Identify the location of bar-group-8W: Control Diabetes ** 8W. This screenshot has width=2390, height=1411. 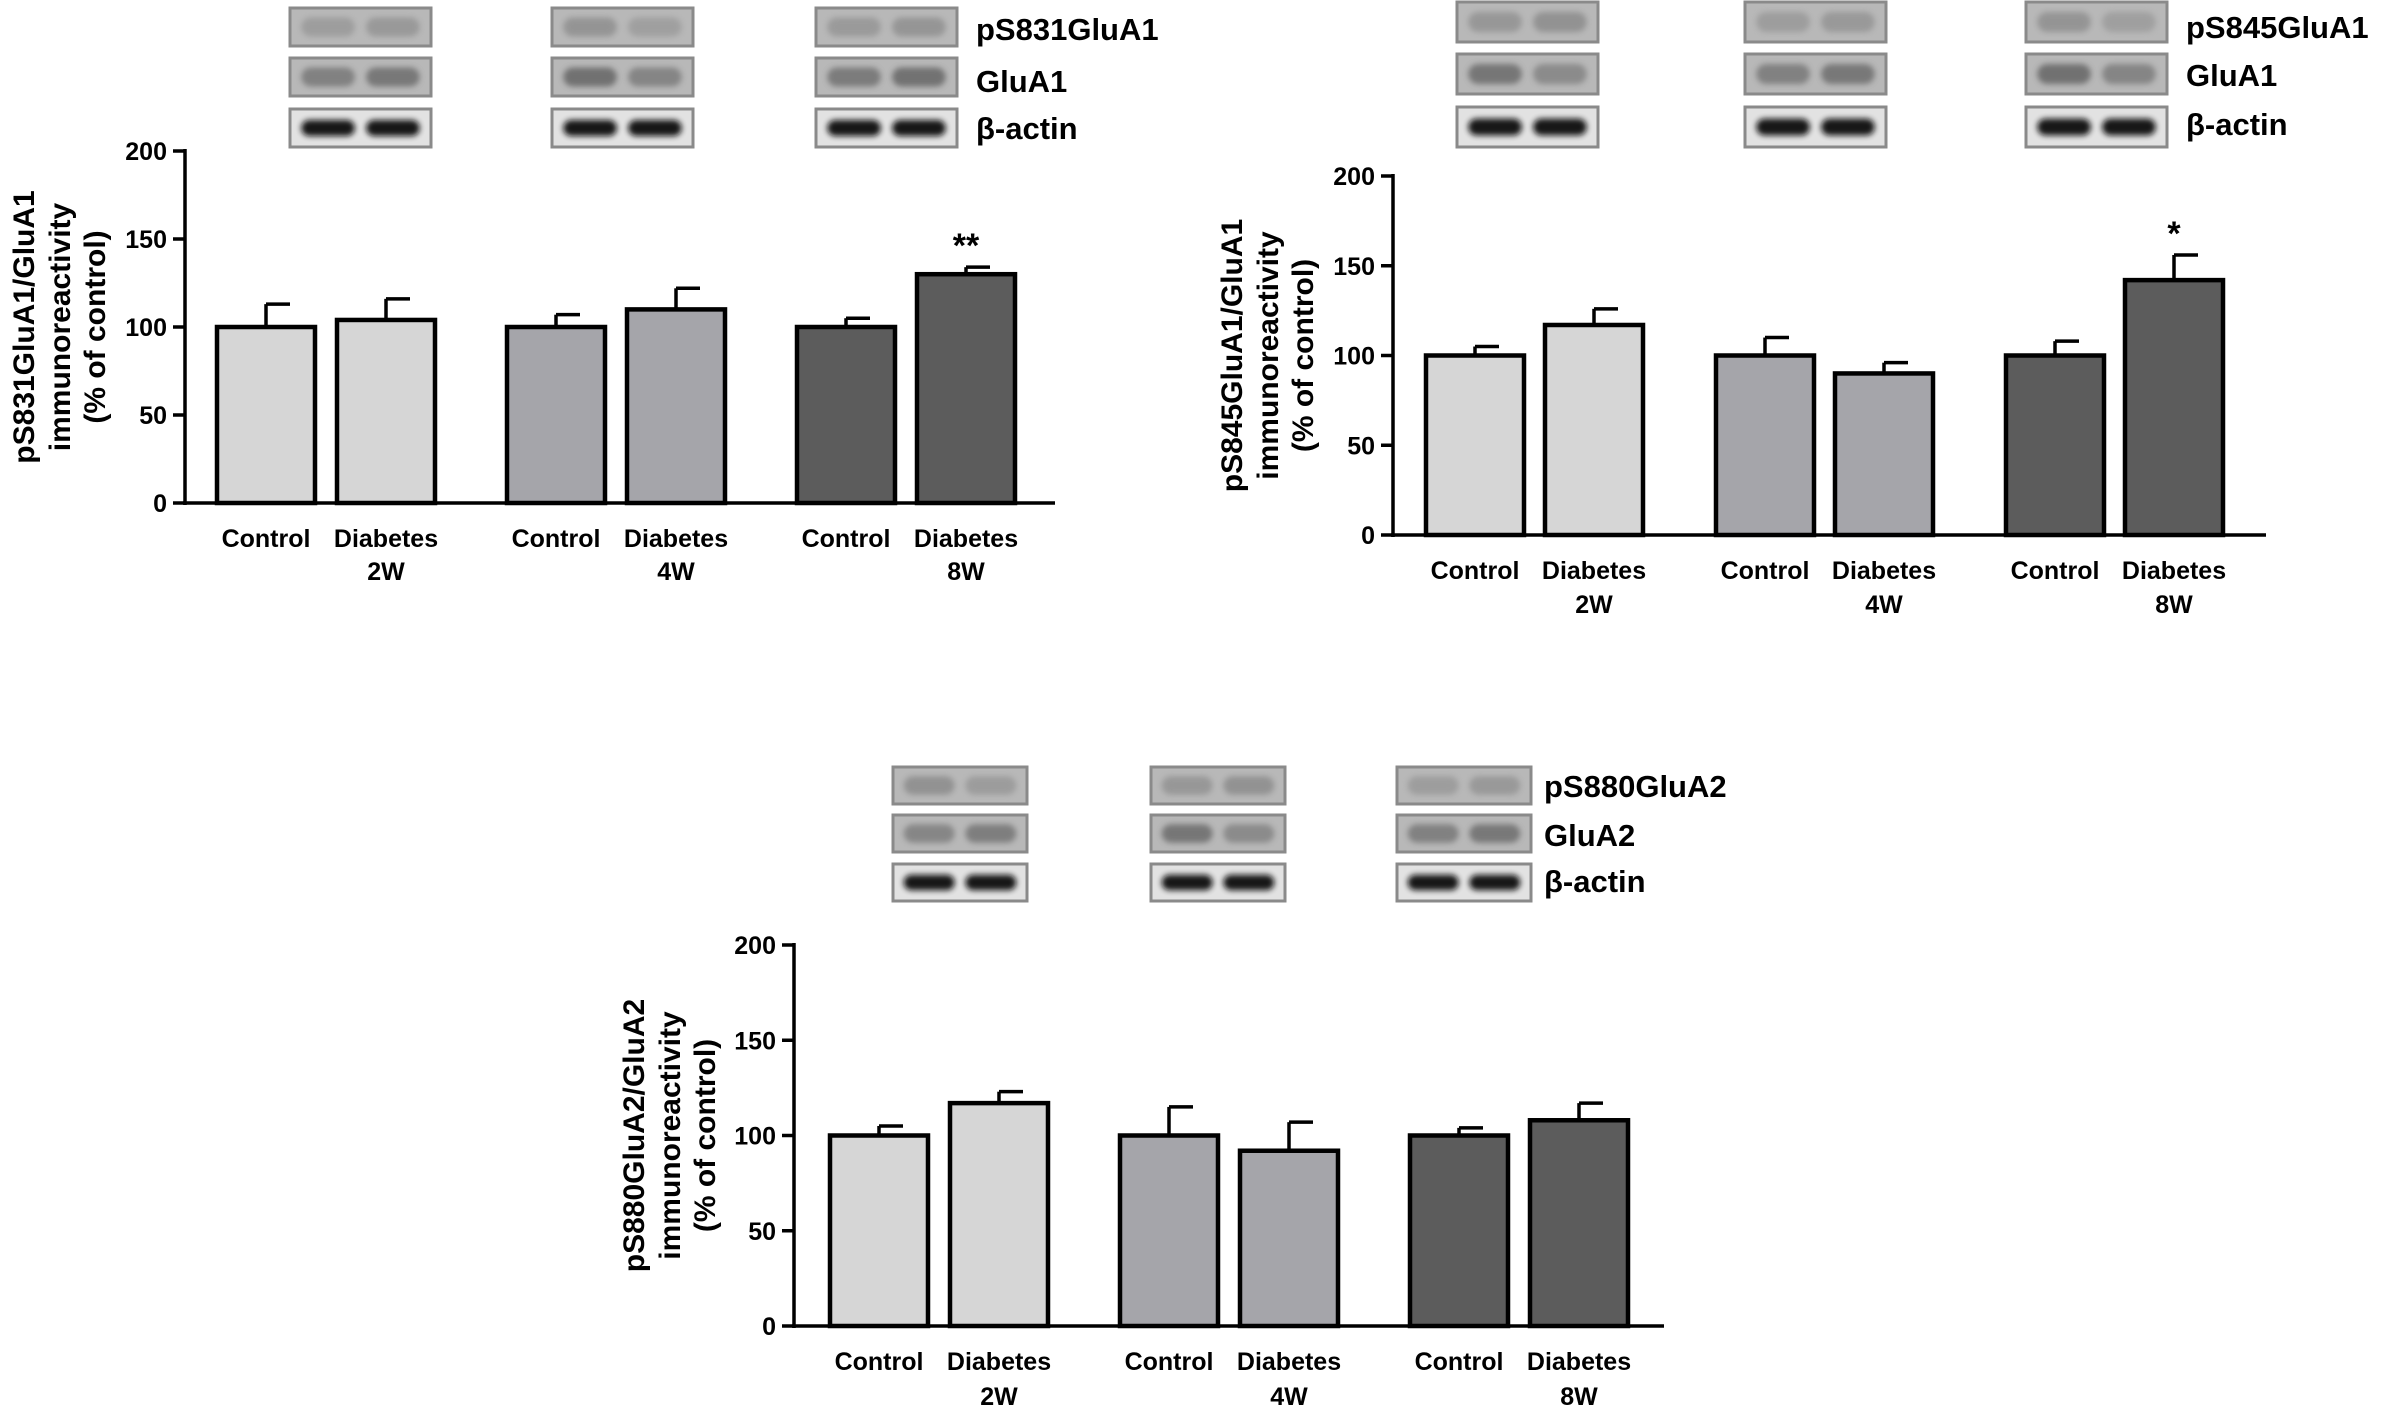
(906, 406).